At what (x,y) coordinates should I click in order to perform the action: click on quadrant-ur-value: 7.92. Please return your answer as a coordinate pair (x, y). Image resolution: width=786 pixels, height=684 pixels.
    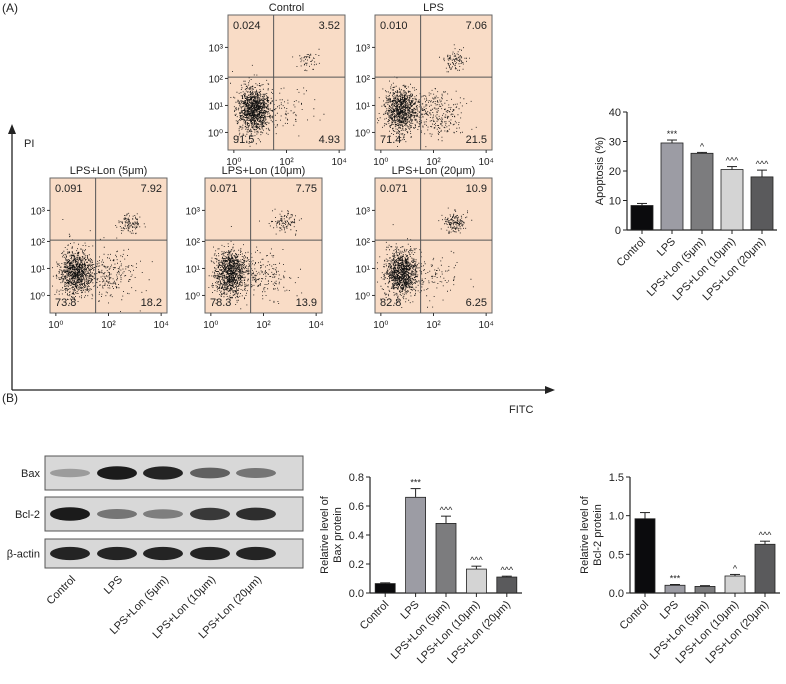
    Looking at the image, I should click on (151, 189).